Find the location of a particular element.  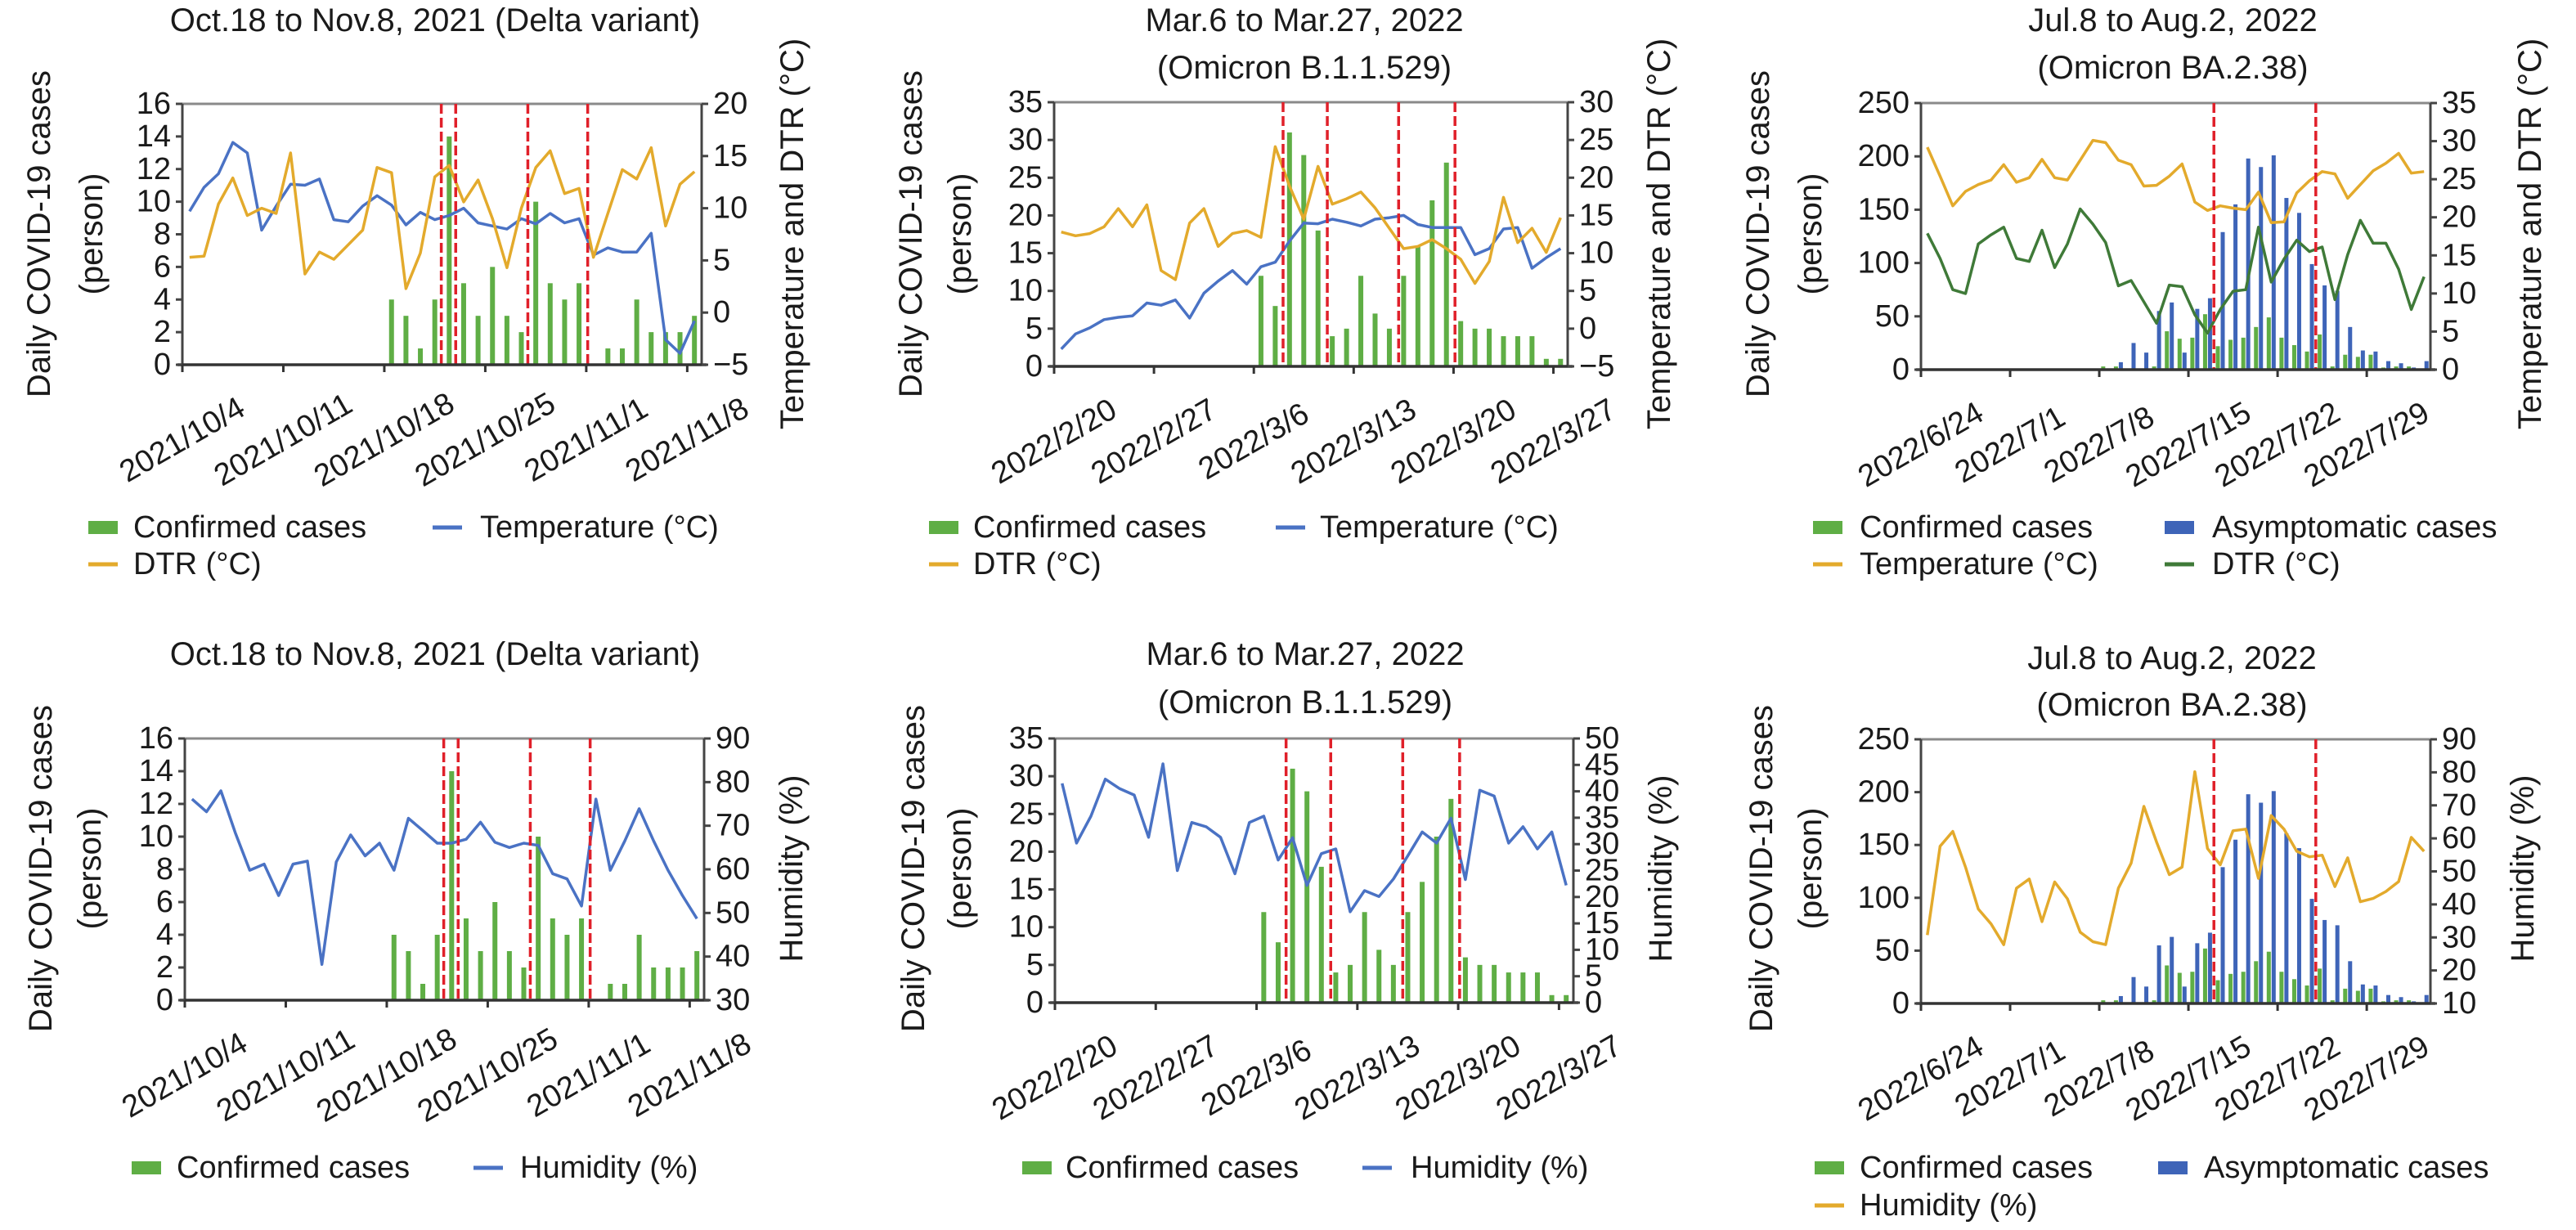

y2-tick-label: 40 is located at coordinates (733, 957).